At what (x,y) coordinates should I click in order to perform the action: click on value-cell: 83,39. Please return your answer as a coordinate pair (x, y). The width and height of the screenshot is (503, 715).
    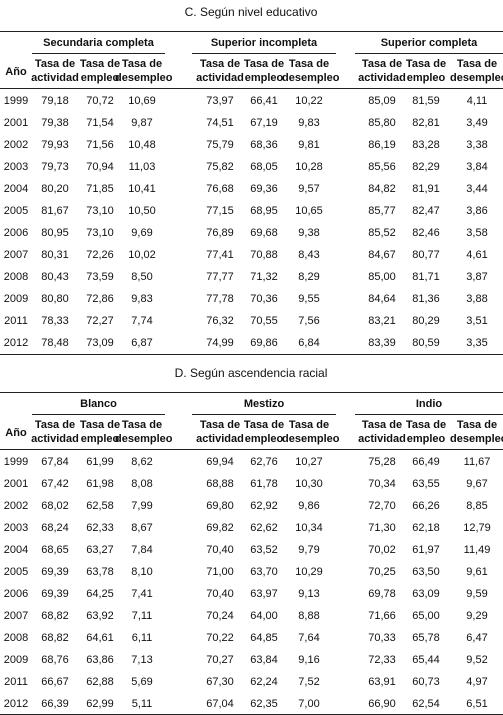
    Looking at the image, I should click on (382, 343).